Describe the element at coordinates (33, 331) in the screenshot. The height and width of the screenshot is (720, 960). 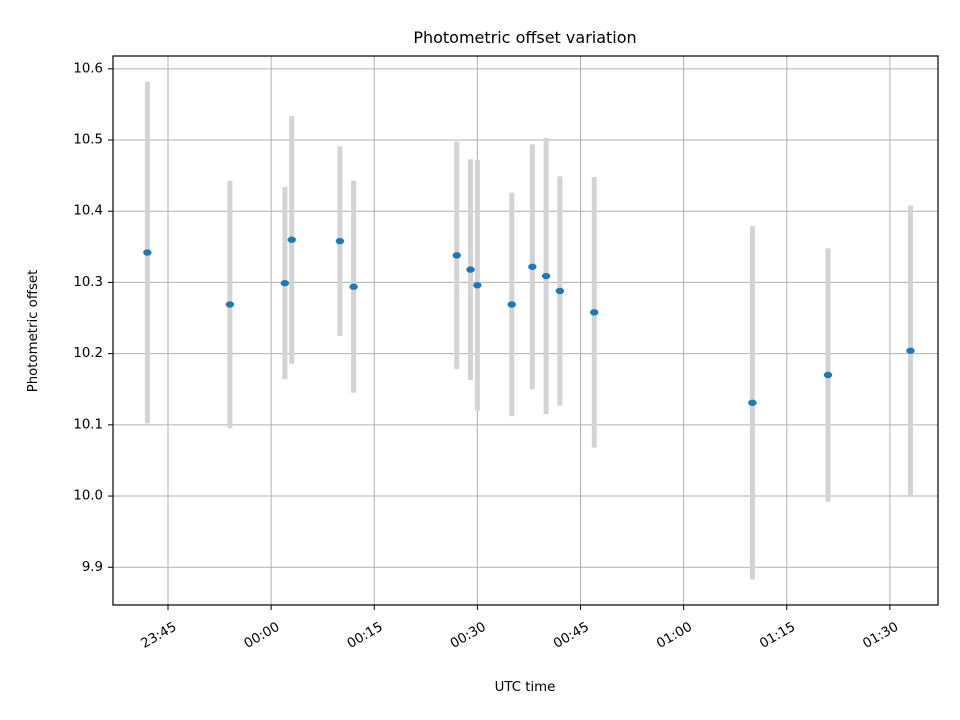
I see `y-axis-title: Photometric offset` at that location.